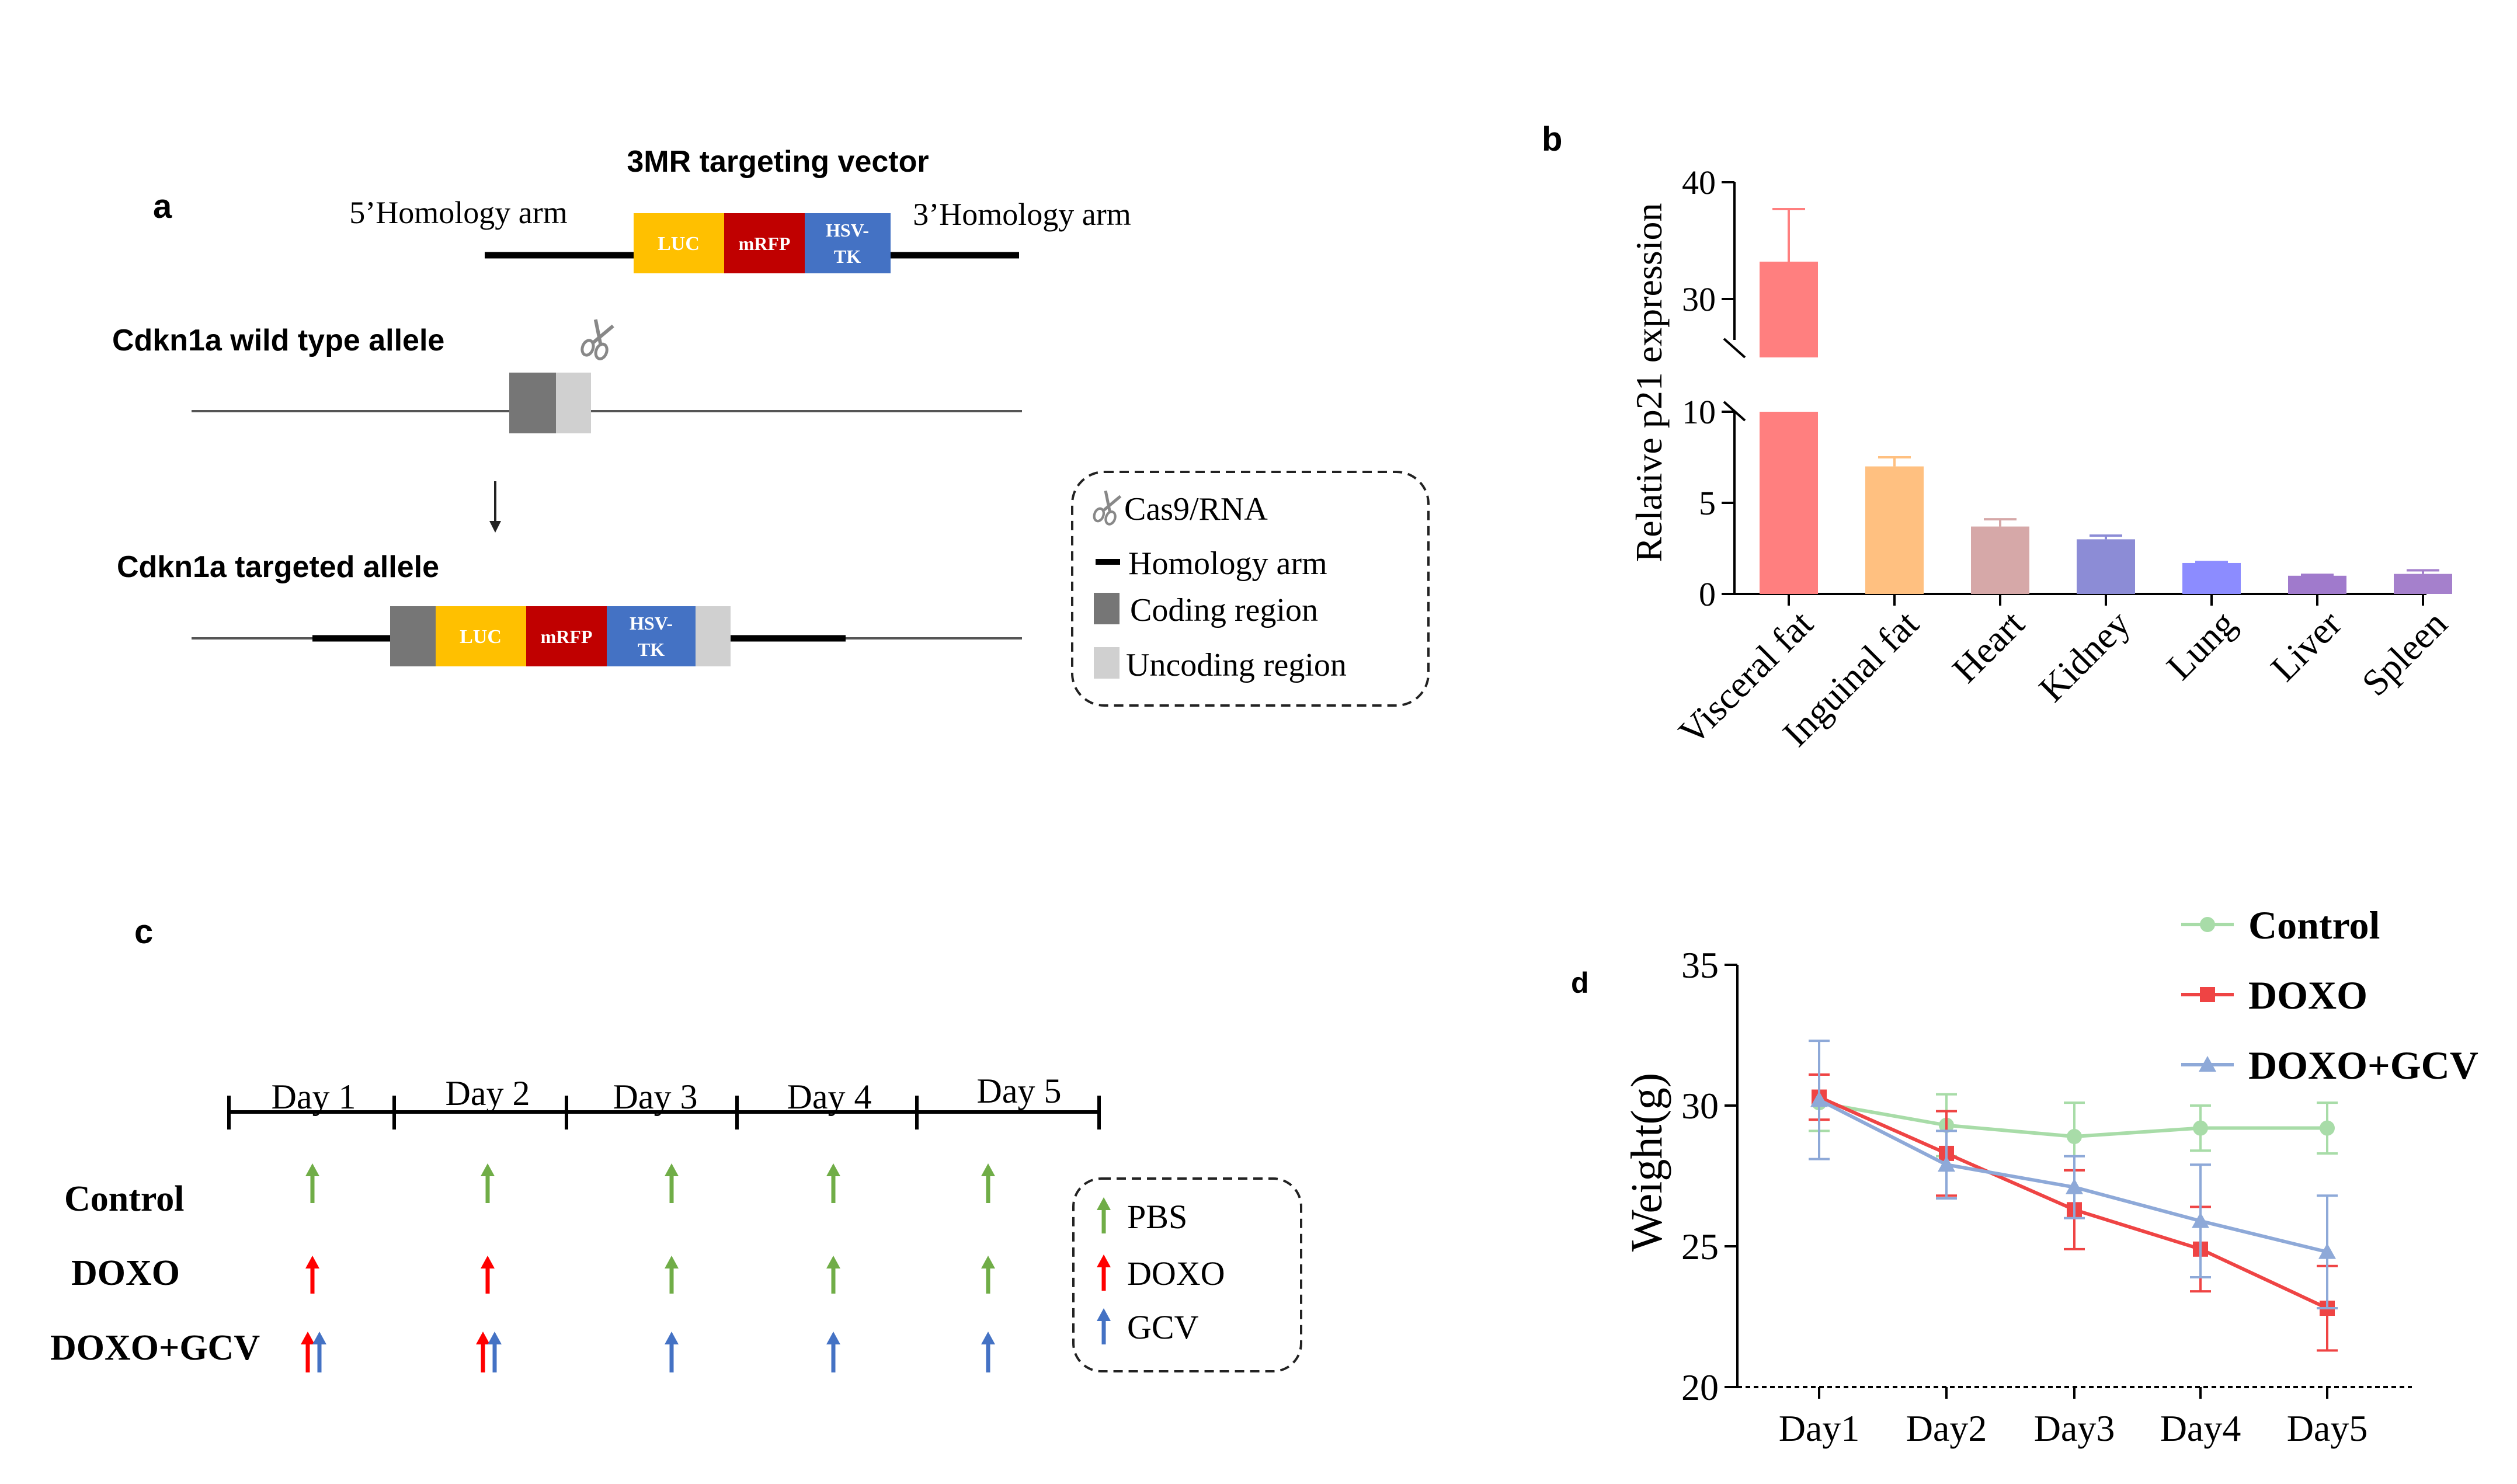  I want to click on wild-type-allele-title: Cdkn1a wild type allele, so click(278, 341).